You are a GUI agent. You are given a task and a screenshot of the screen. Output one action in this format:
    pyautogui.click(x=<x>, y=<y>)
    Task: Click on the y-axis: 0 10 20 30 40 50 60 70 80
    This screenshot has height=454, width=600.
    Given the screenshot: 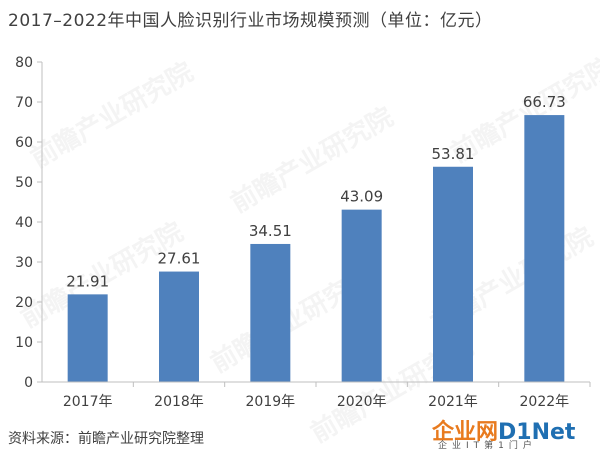 What is the action you would take?
    pyautogui.click(x=29, y=223)
    